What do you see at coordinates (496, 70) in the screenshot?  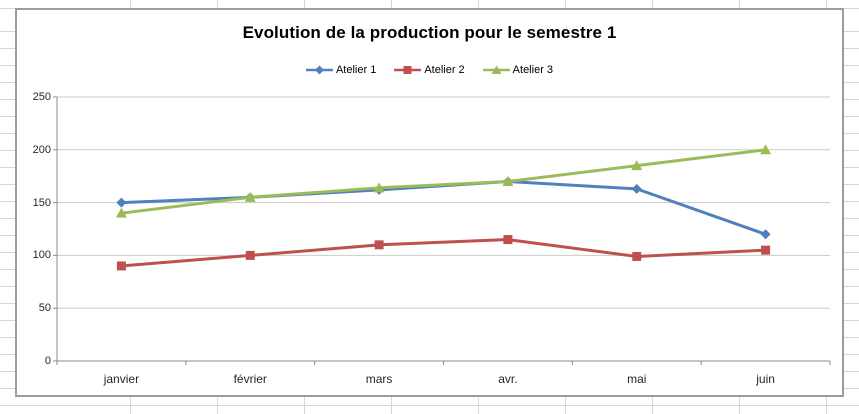 I see `line-triangle-marker-icon` at bounding box center [496, 70].